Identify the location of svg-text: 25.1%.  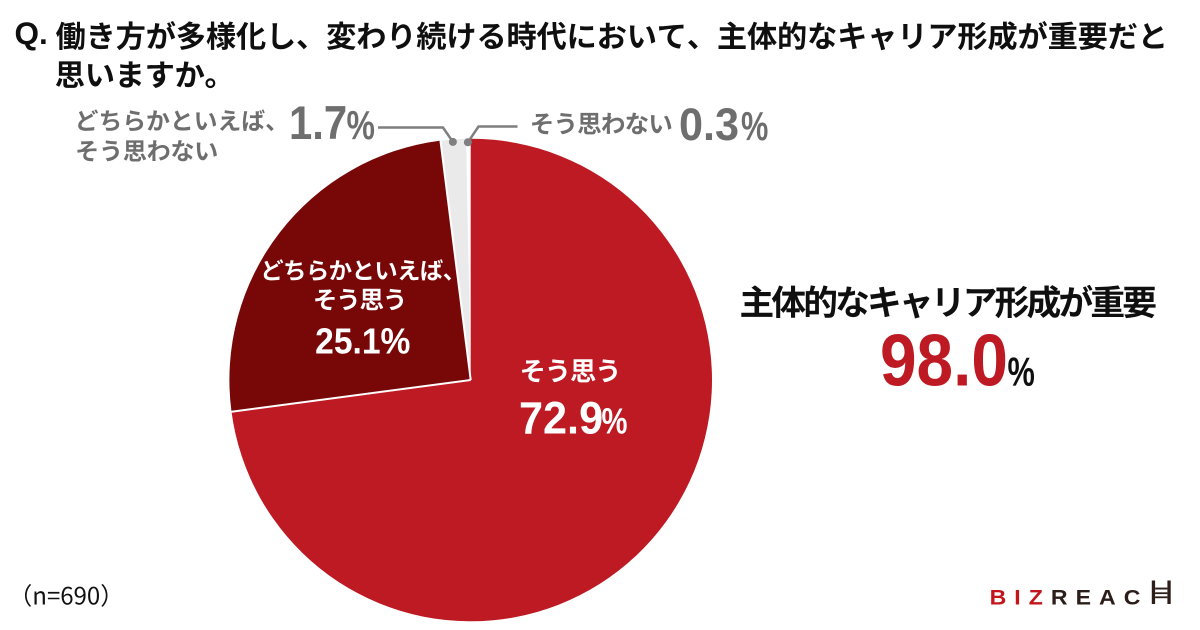
(362, 341).